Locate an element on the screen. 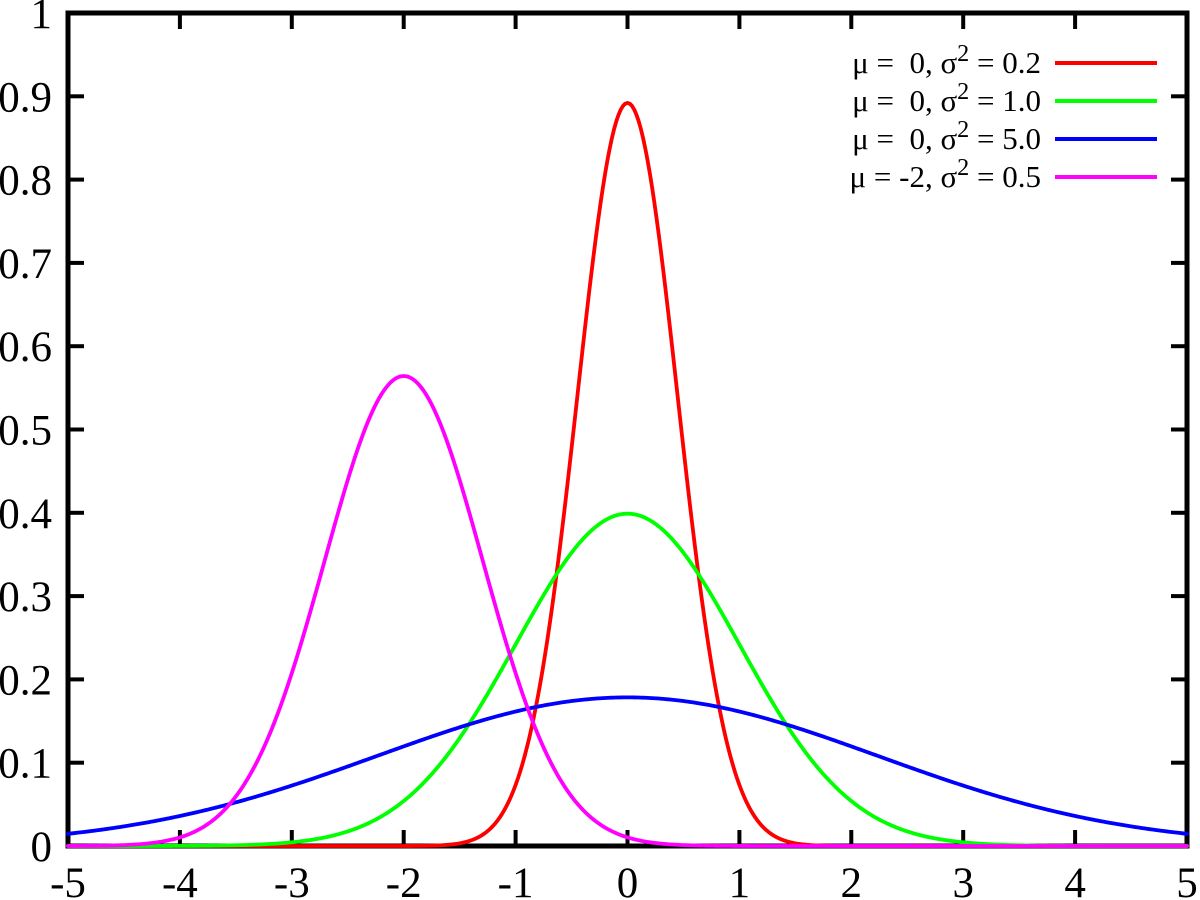 The height and width of the screenshot is (900, 1200). legend-label: μ = -2, σ2 = 0.5 is located at coordinates (945, 175).